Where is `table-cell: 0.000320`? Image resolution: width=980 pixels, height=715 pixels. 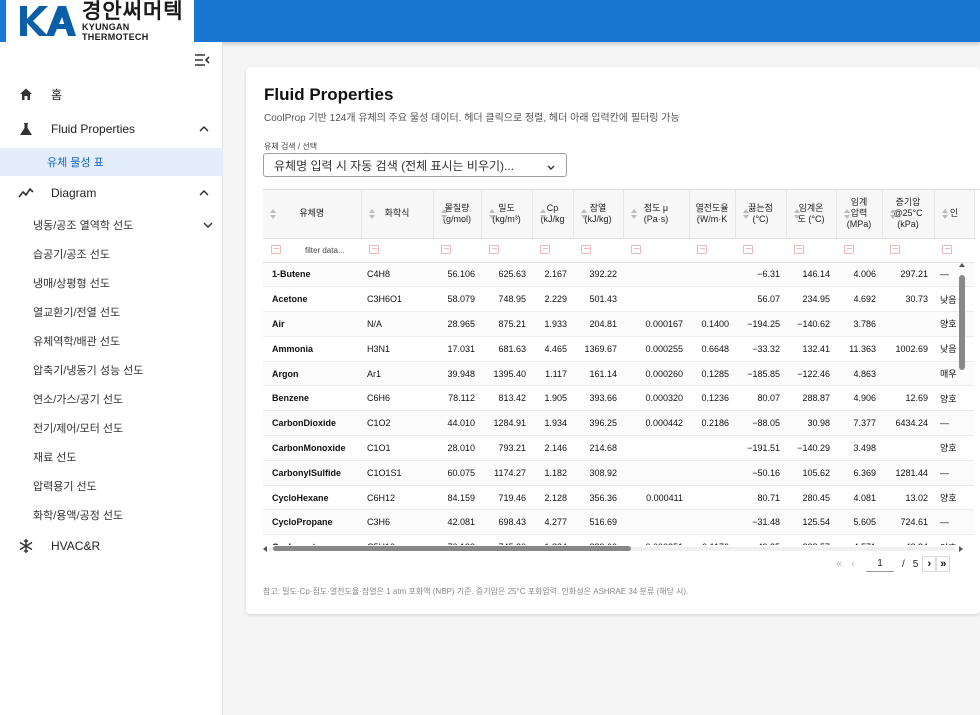
table-cell: 0.000320 is located at coordinates (656, 398).